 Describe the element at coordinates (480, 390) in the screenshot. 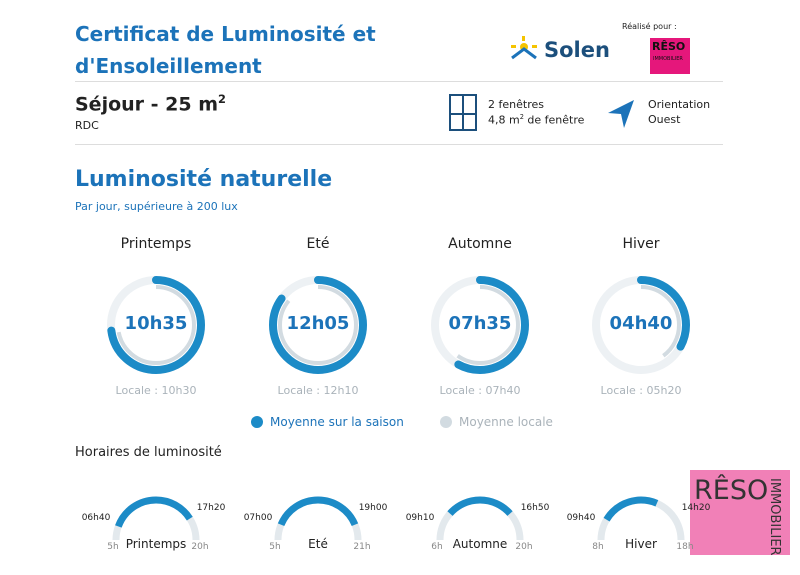

I see `season-local: Locale : 07h40` at that location.